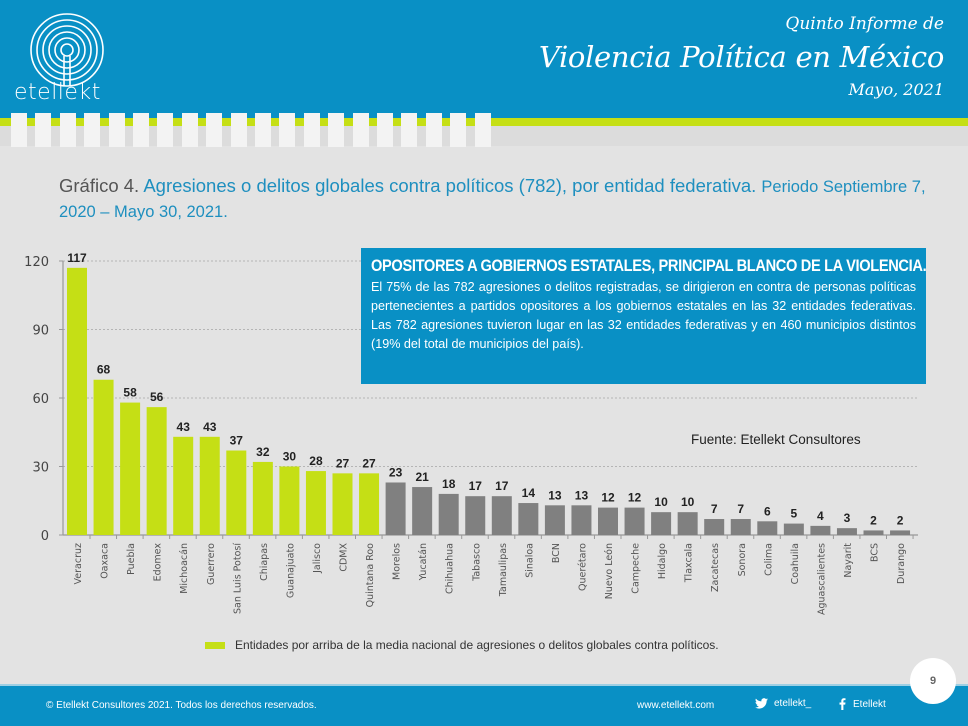 The height and width of the screenshot is (726, 968). I want to click on category-label: Durango, so click(901, 563).